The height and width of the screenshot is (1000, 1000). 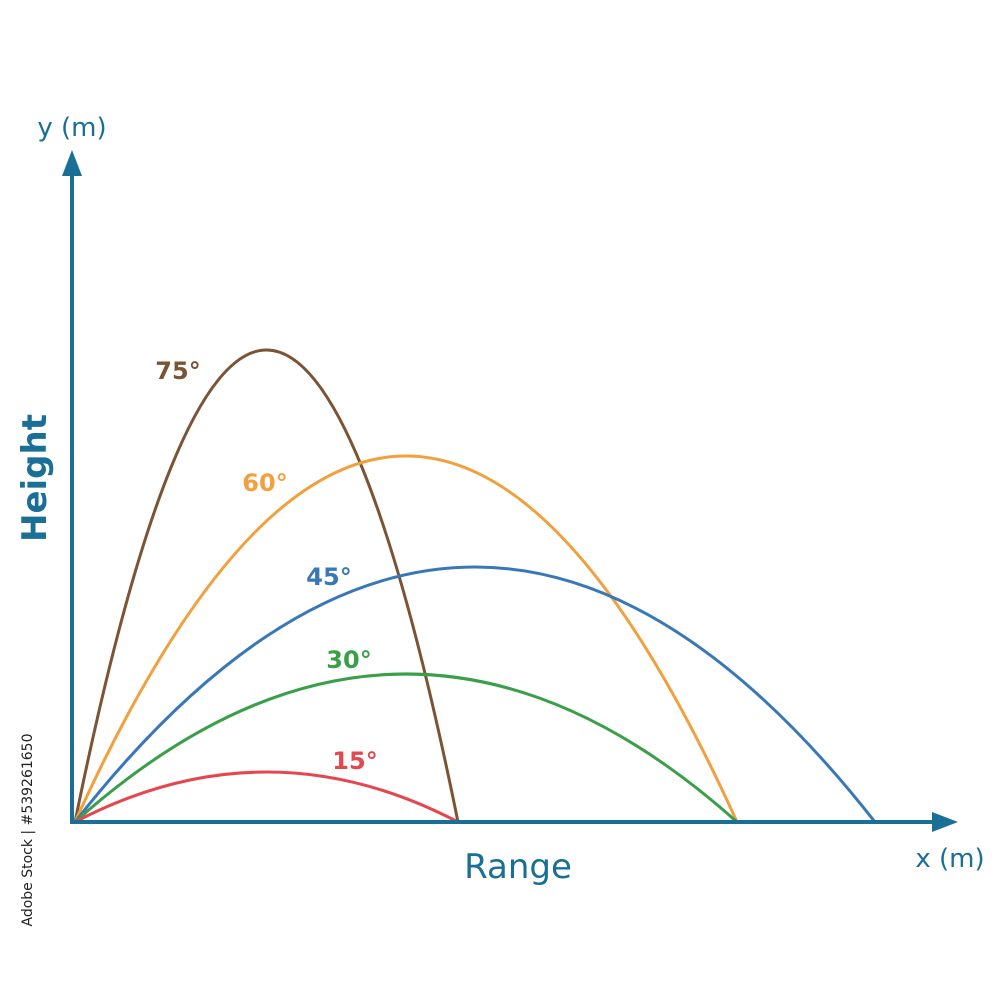 What do you see at coordinates (328, 577) in the screenshot?
I see `label-45-degrees: 45°` at bounding box center [328, 577].